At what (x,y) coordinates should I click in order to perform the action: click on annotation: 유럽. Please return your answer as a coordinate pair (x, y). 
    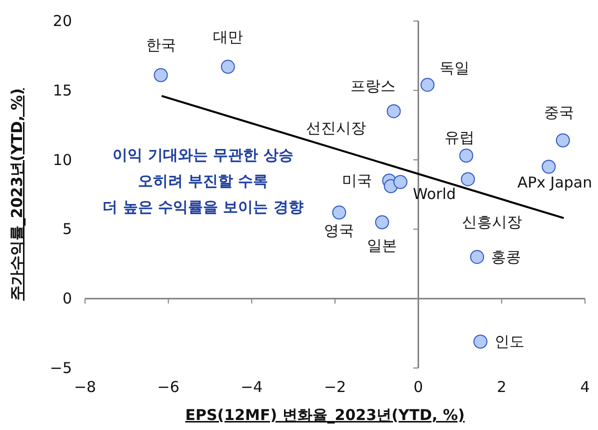
    Looking at the image, I should click on (459, 137).